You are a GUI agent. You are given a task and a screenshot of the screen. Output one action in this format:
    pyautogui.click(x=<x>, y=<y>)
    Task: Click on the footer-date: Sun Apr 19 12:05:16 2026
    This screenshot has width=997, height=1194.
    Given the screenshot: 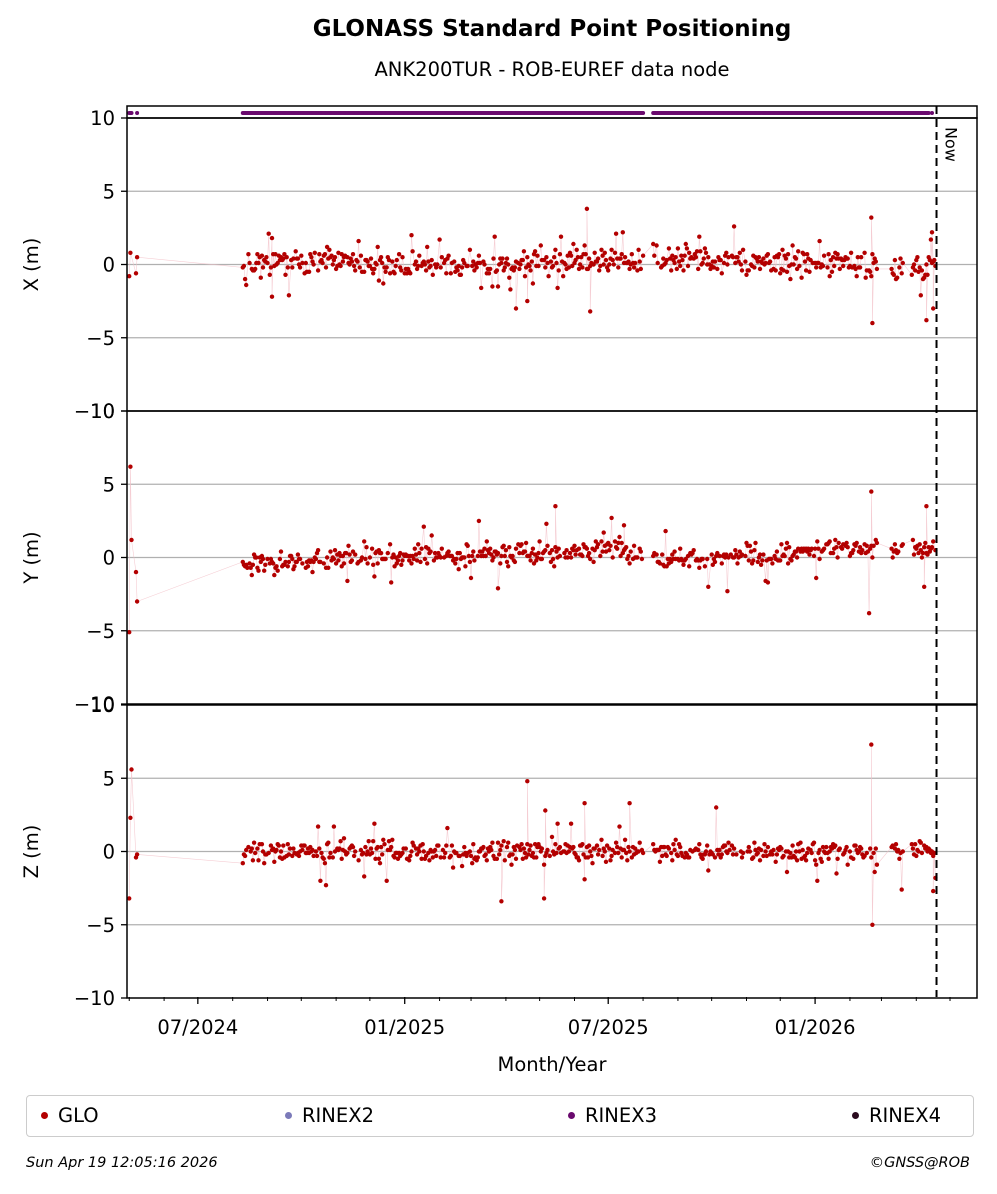 What is the action you would take?
    pyautogui.click(x=122, y=1163)
    